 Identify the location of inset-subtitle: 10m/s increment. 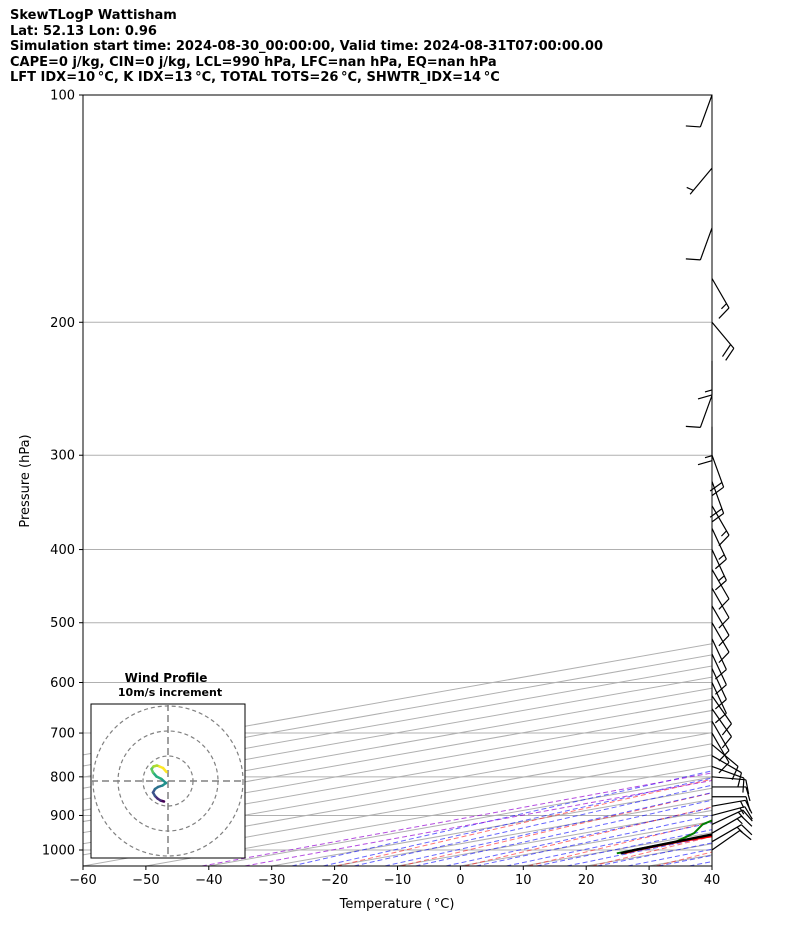
(170, 692).